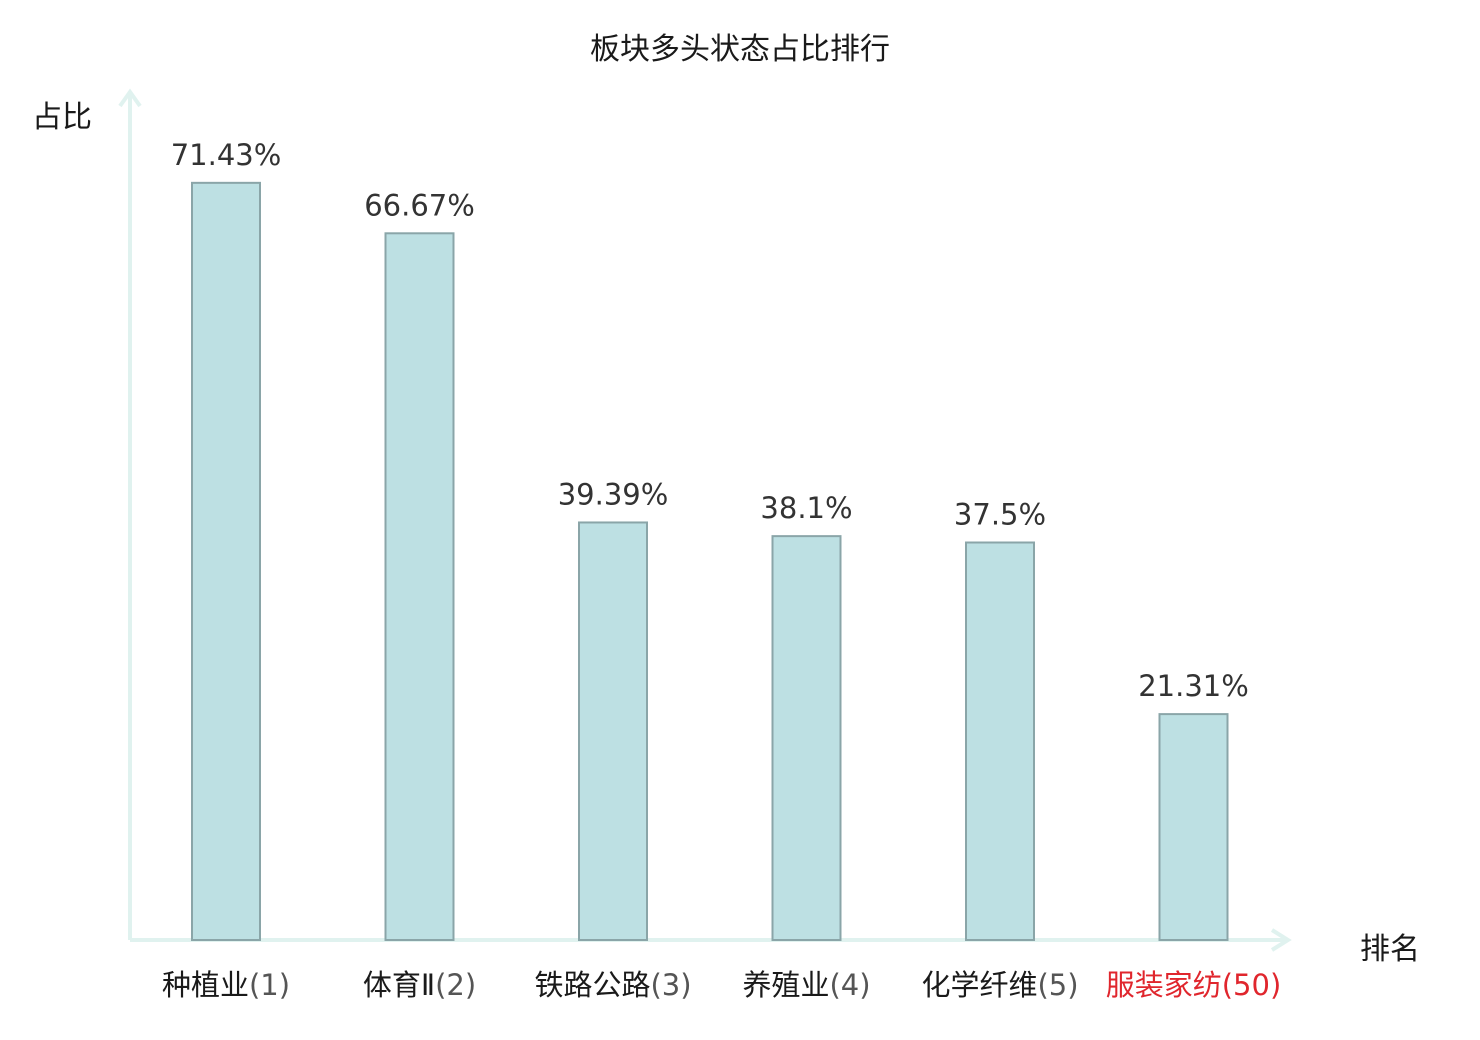 The image size is (1480, 1040). What do you see at coordinates (806, 508) in the screenshot?
I see `data-label: 38.1%` at bounding box center [806, 508].